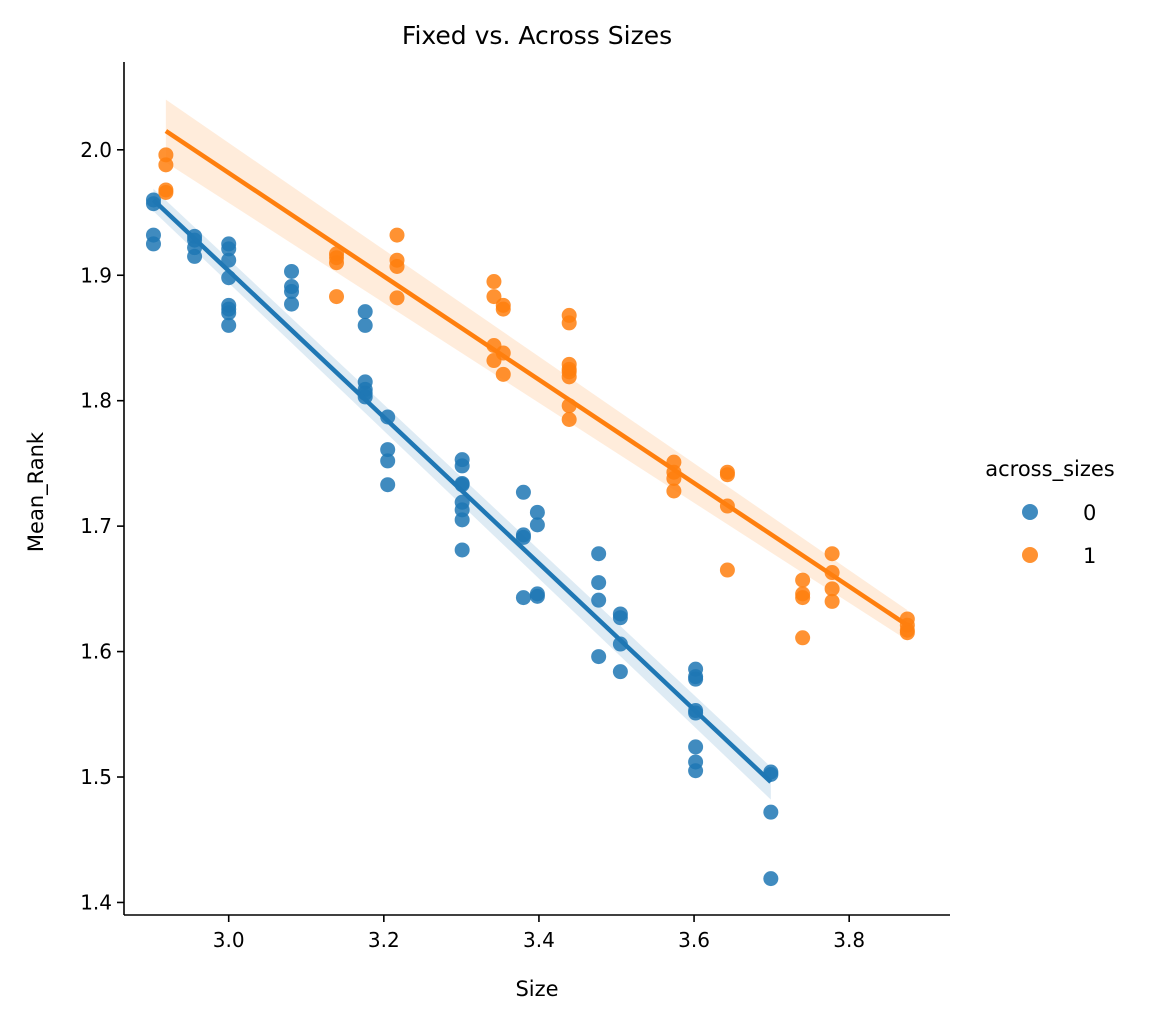  Describe the element at coordinates (539, 940) in the screenshot. I see `x-tick-label: 3.4` at that location.